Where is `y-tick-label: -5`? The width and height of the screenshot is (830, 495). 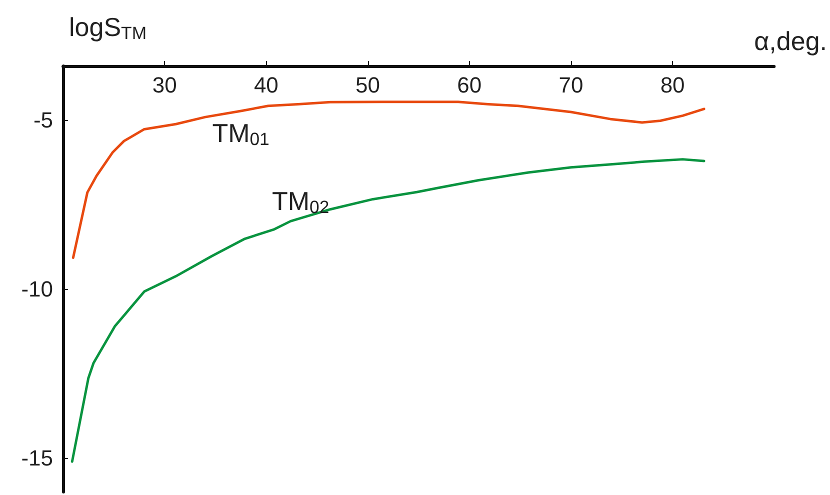
y-tick-label: -5 is located at coordinates (43, 120).